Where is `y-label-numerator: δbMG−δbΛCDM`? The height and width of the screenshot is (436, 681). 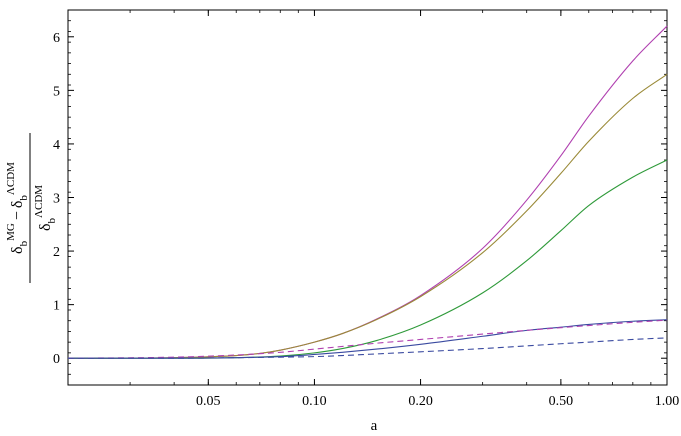
y-label-numerator: δbMG−δbΛCDM is located at coordinates (17, 208).